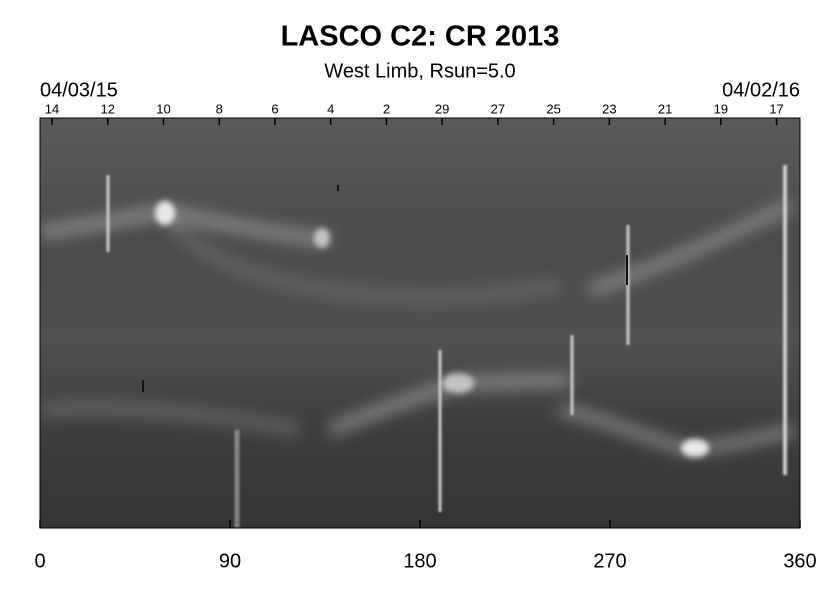  What do you see at coordinates (776, 108) in the screenshot?
I see `top-tick-label: 17` at bounding box center [776, 108].